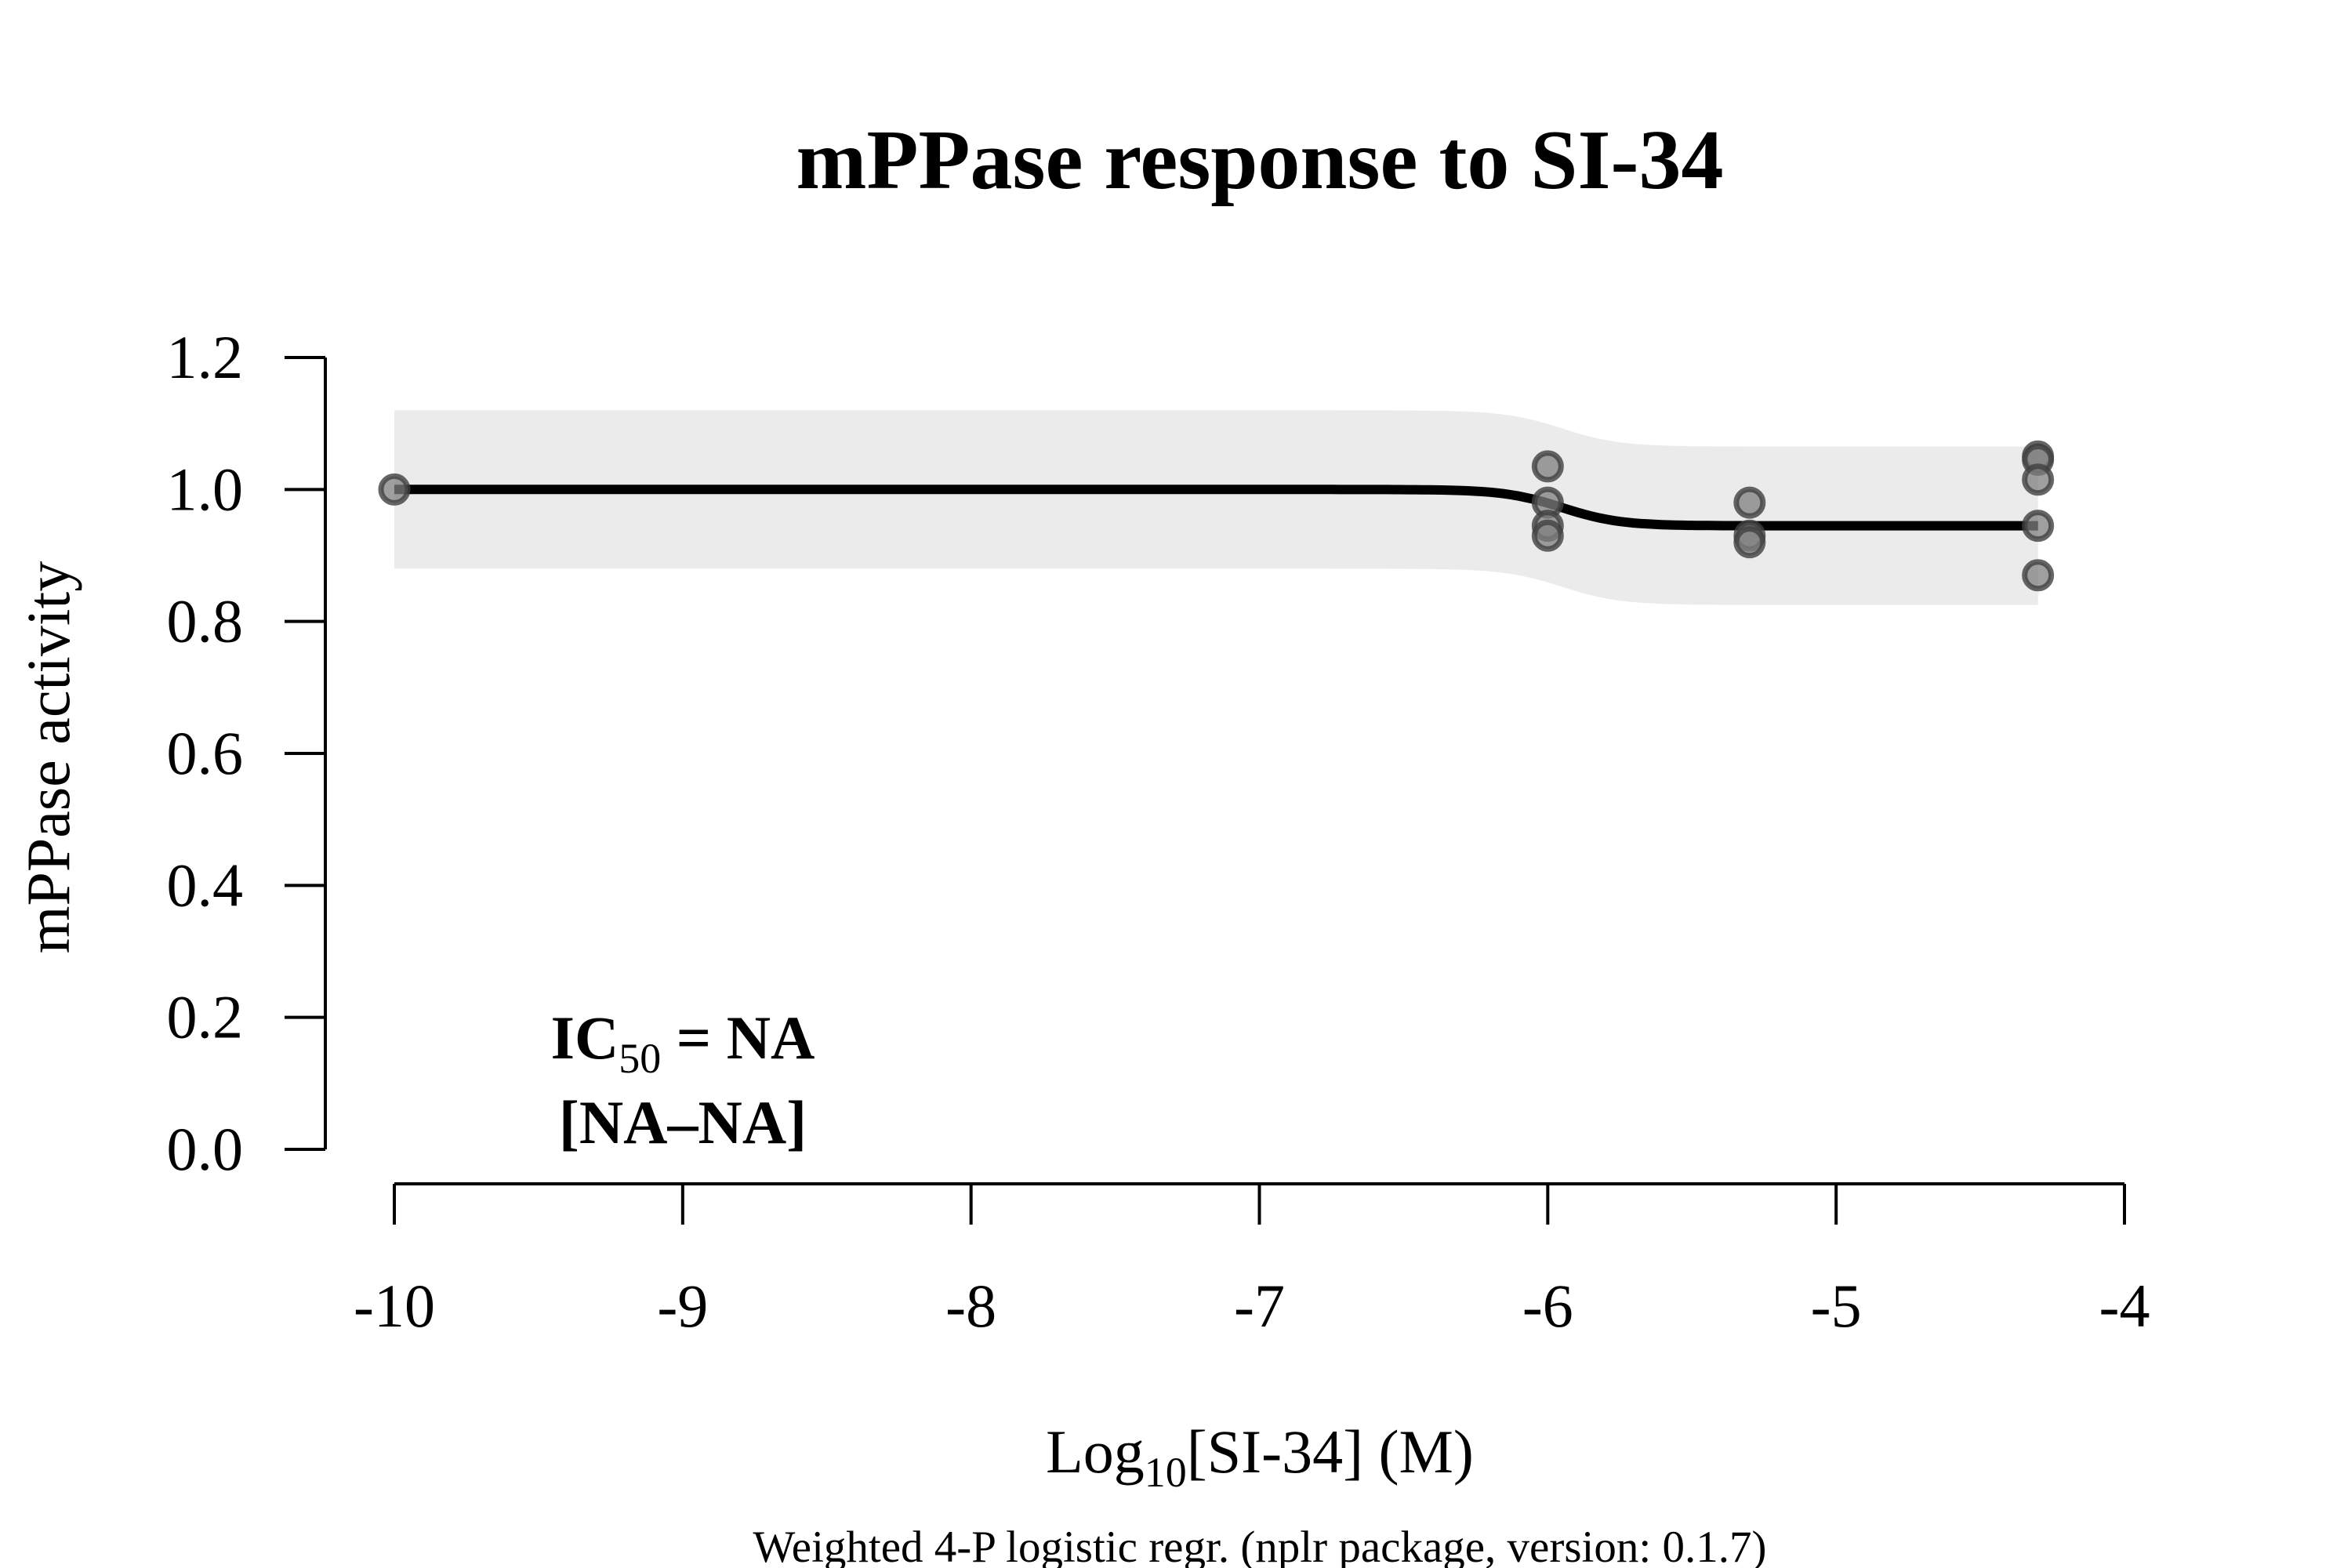 The height and width of the screenshot is (1568, 2333). What do you see at coordinates (683, 1122) in the screenshot?
I see `ic50-interval: [NA–NA]` at bounding box center [683, 1122].